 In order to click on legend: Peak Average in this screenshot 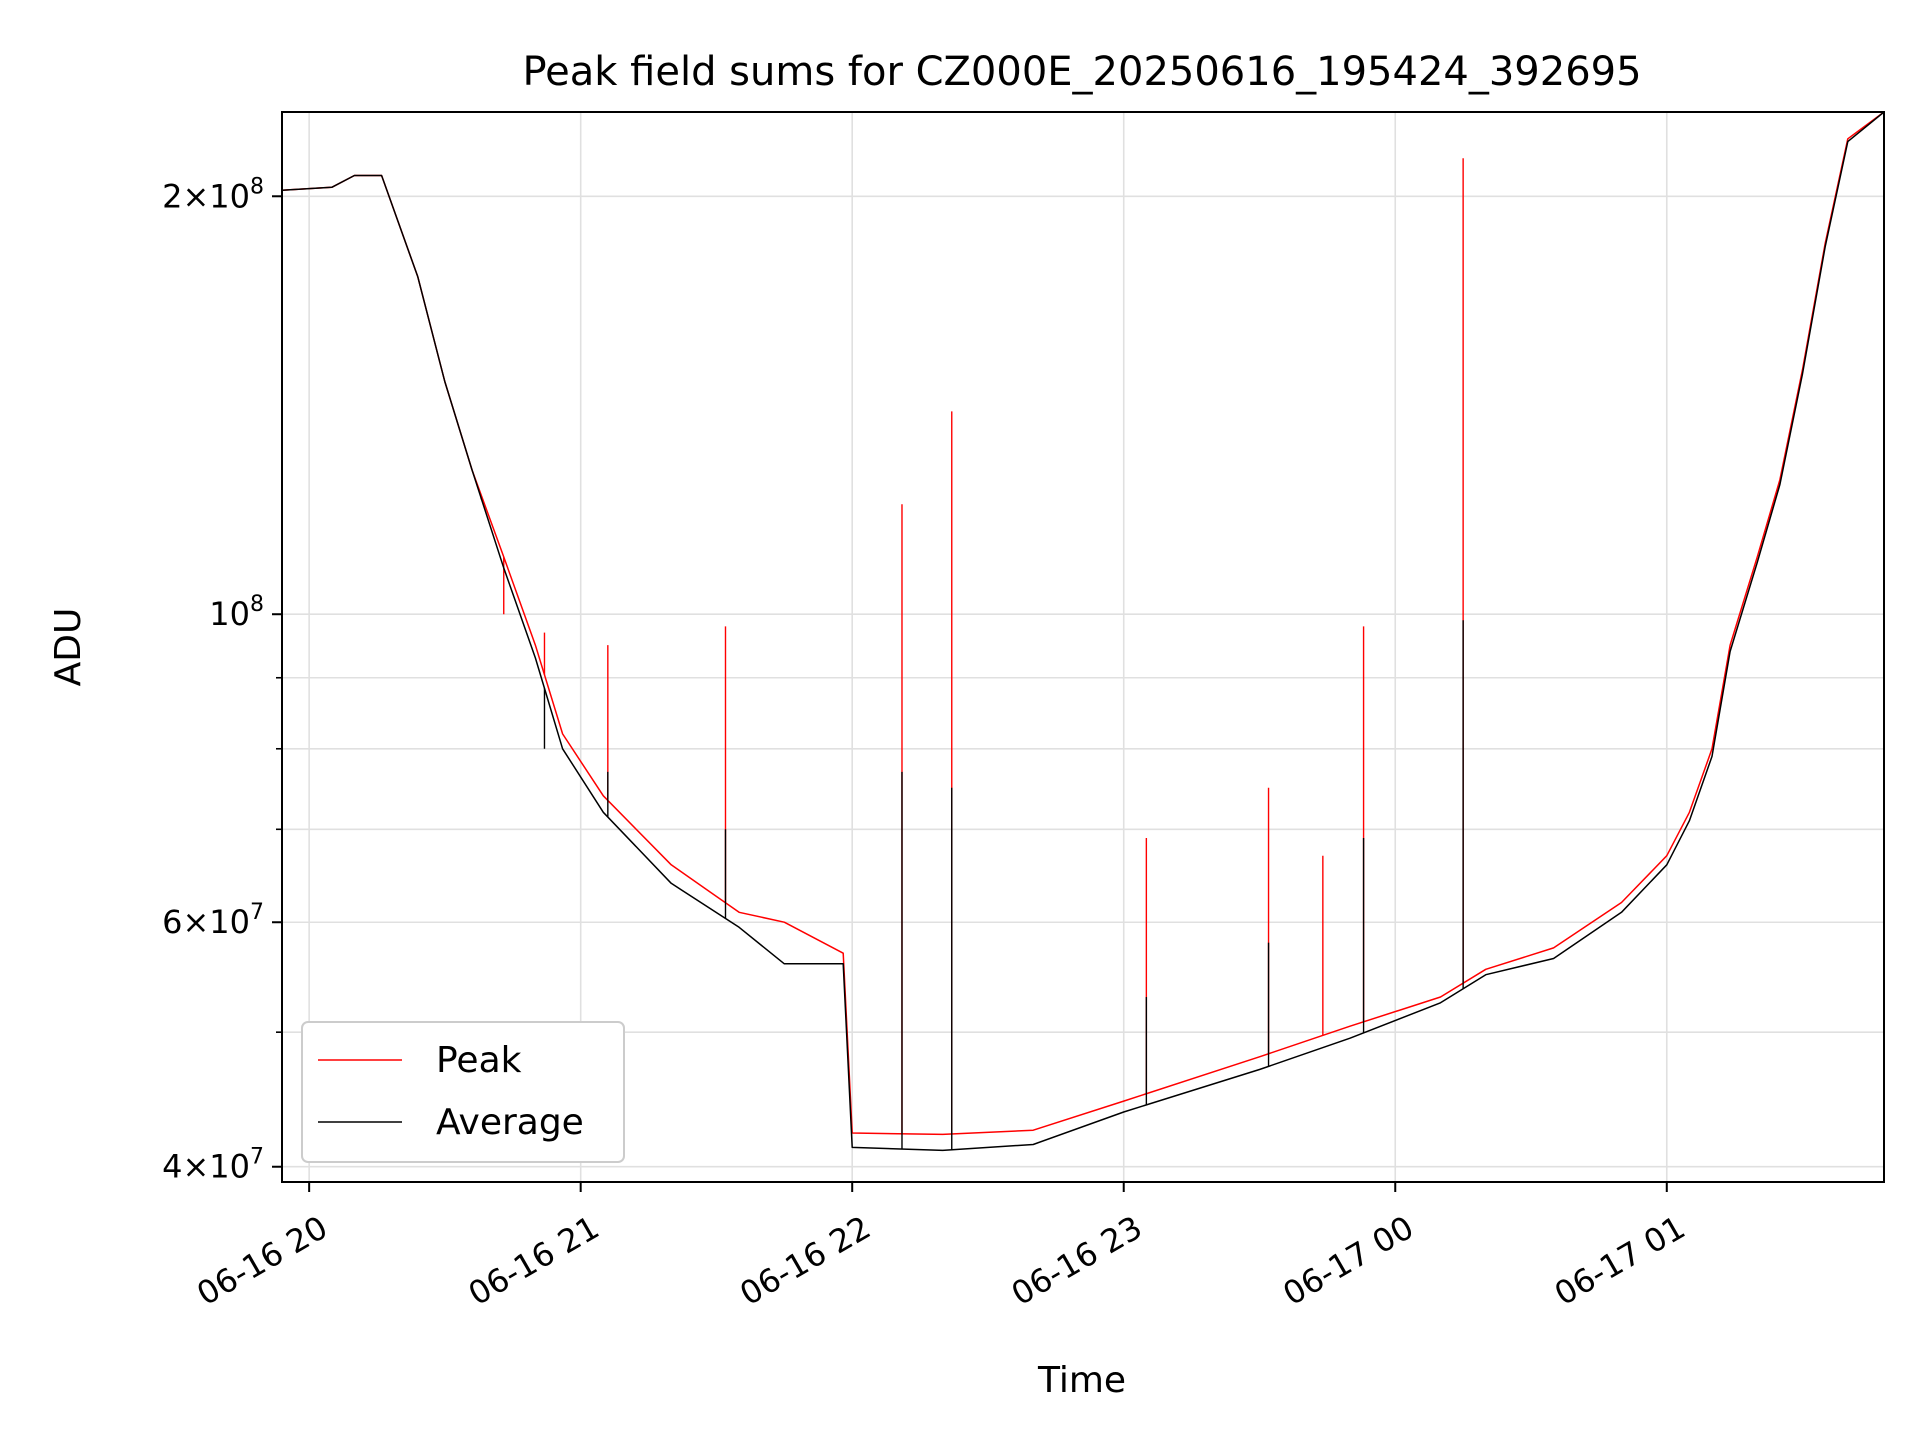, I will do `click(463, 1092)`.